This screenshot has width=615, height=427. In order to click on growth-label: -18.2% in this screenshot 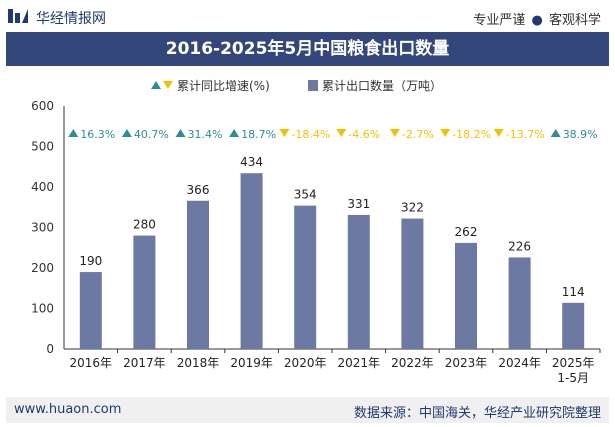, I will do `click(471, 134)`.